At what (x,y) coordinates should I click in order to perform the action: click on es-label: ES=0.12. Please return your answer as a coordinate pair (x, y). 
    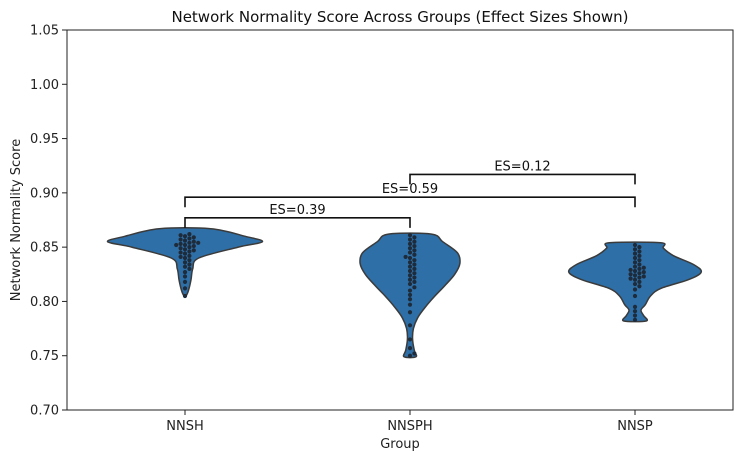
    Looking at the image, I should click on (522, 166).